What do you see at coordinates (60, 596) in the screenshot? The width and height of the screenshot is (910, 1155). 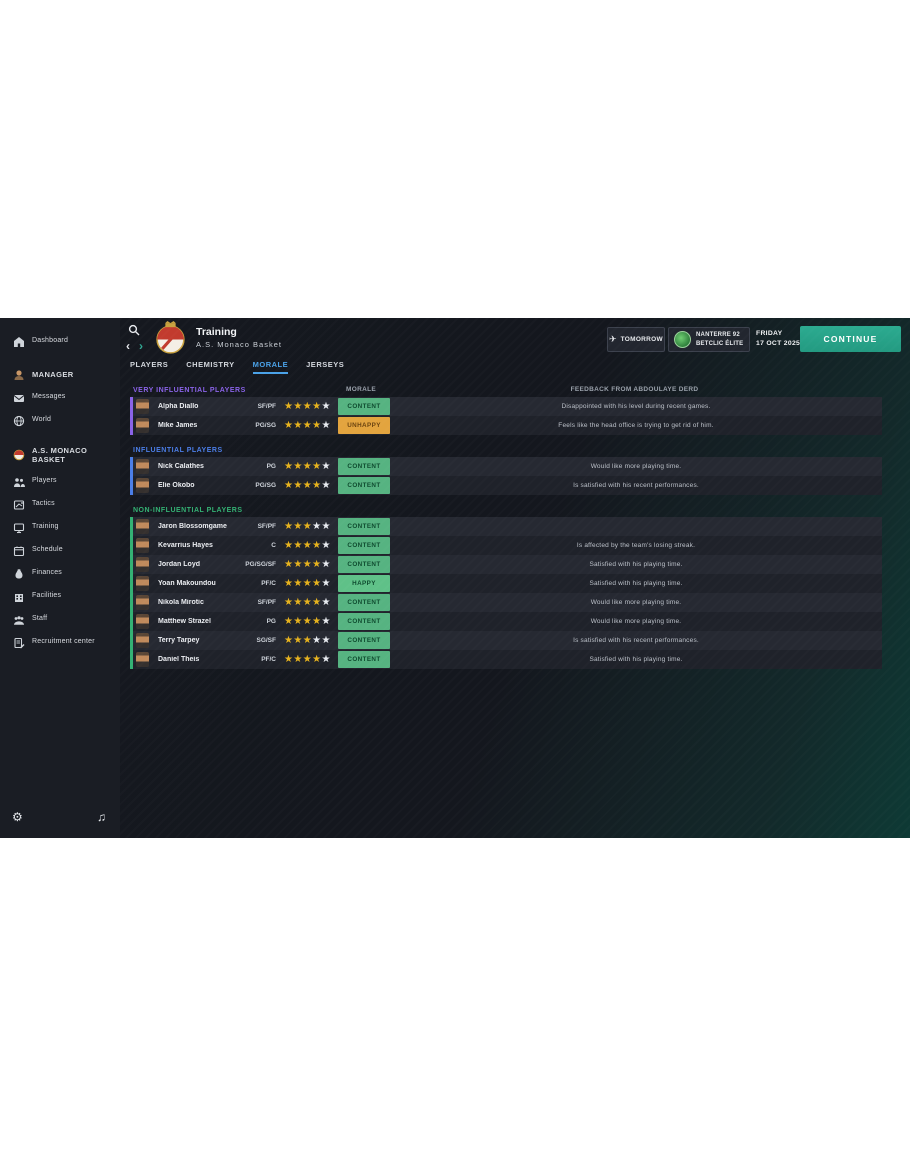 I see `sidebar-item-facilities: Facilities` at bounding box center [60, 596].